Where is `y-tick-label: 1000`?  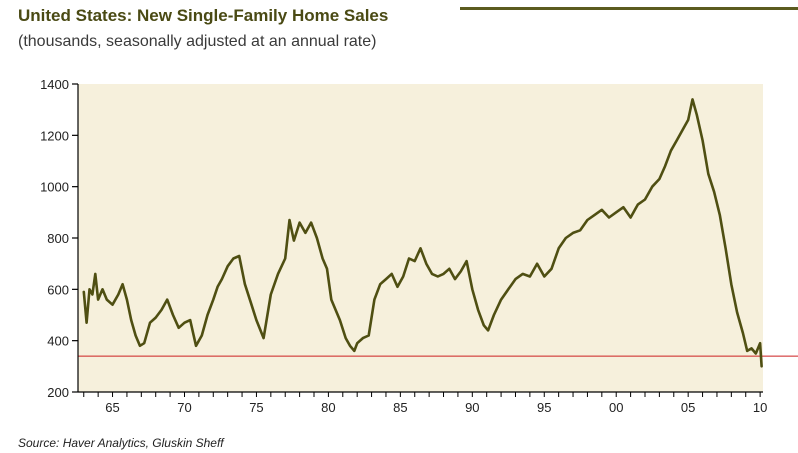 y-tick-label: 1000 is located at coordinates (54, 187).